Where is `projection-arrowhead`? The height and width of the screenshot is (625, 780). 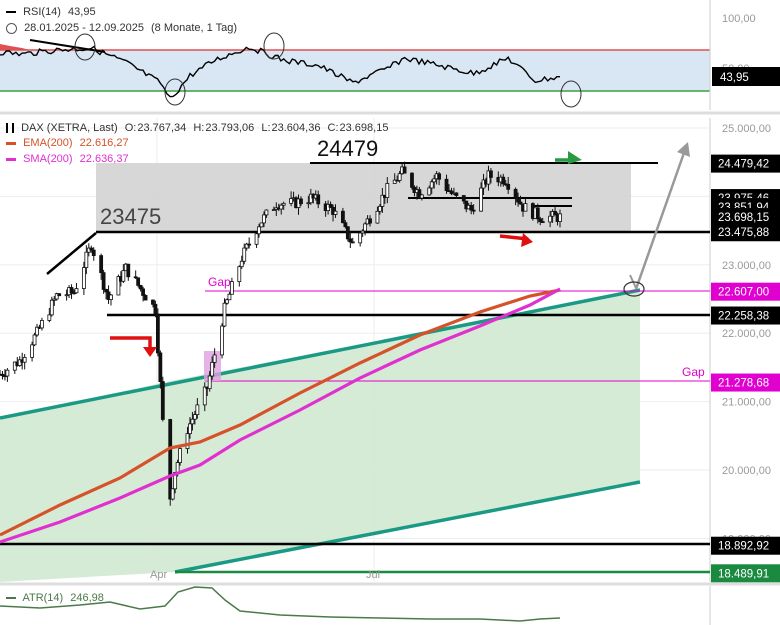
projection-arrowhead is located at coordinates (683, 149).